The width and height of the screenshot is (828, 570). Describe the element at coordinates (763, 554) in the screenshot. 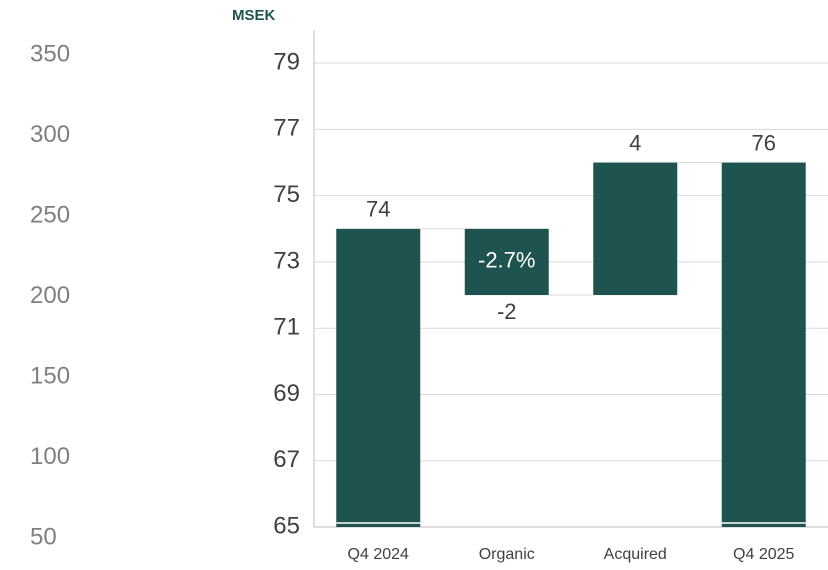

I see `x-tick-label: Q4 2025` at that location.